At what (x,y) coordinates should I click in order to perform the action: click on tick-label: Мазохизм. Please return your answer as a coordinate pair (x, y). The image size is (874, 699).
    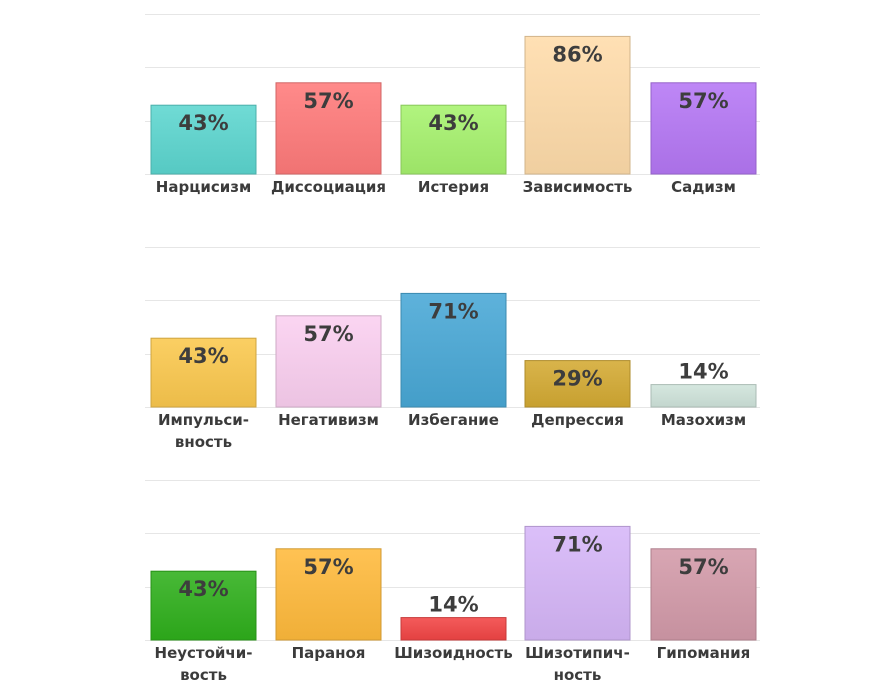
    Looking at the image, I should click on (703, 420).